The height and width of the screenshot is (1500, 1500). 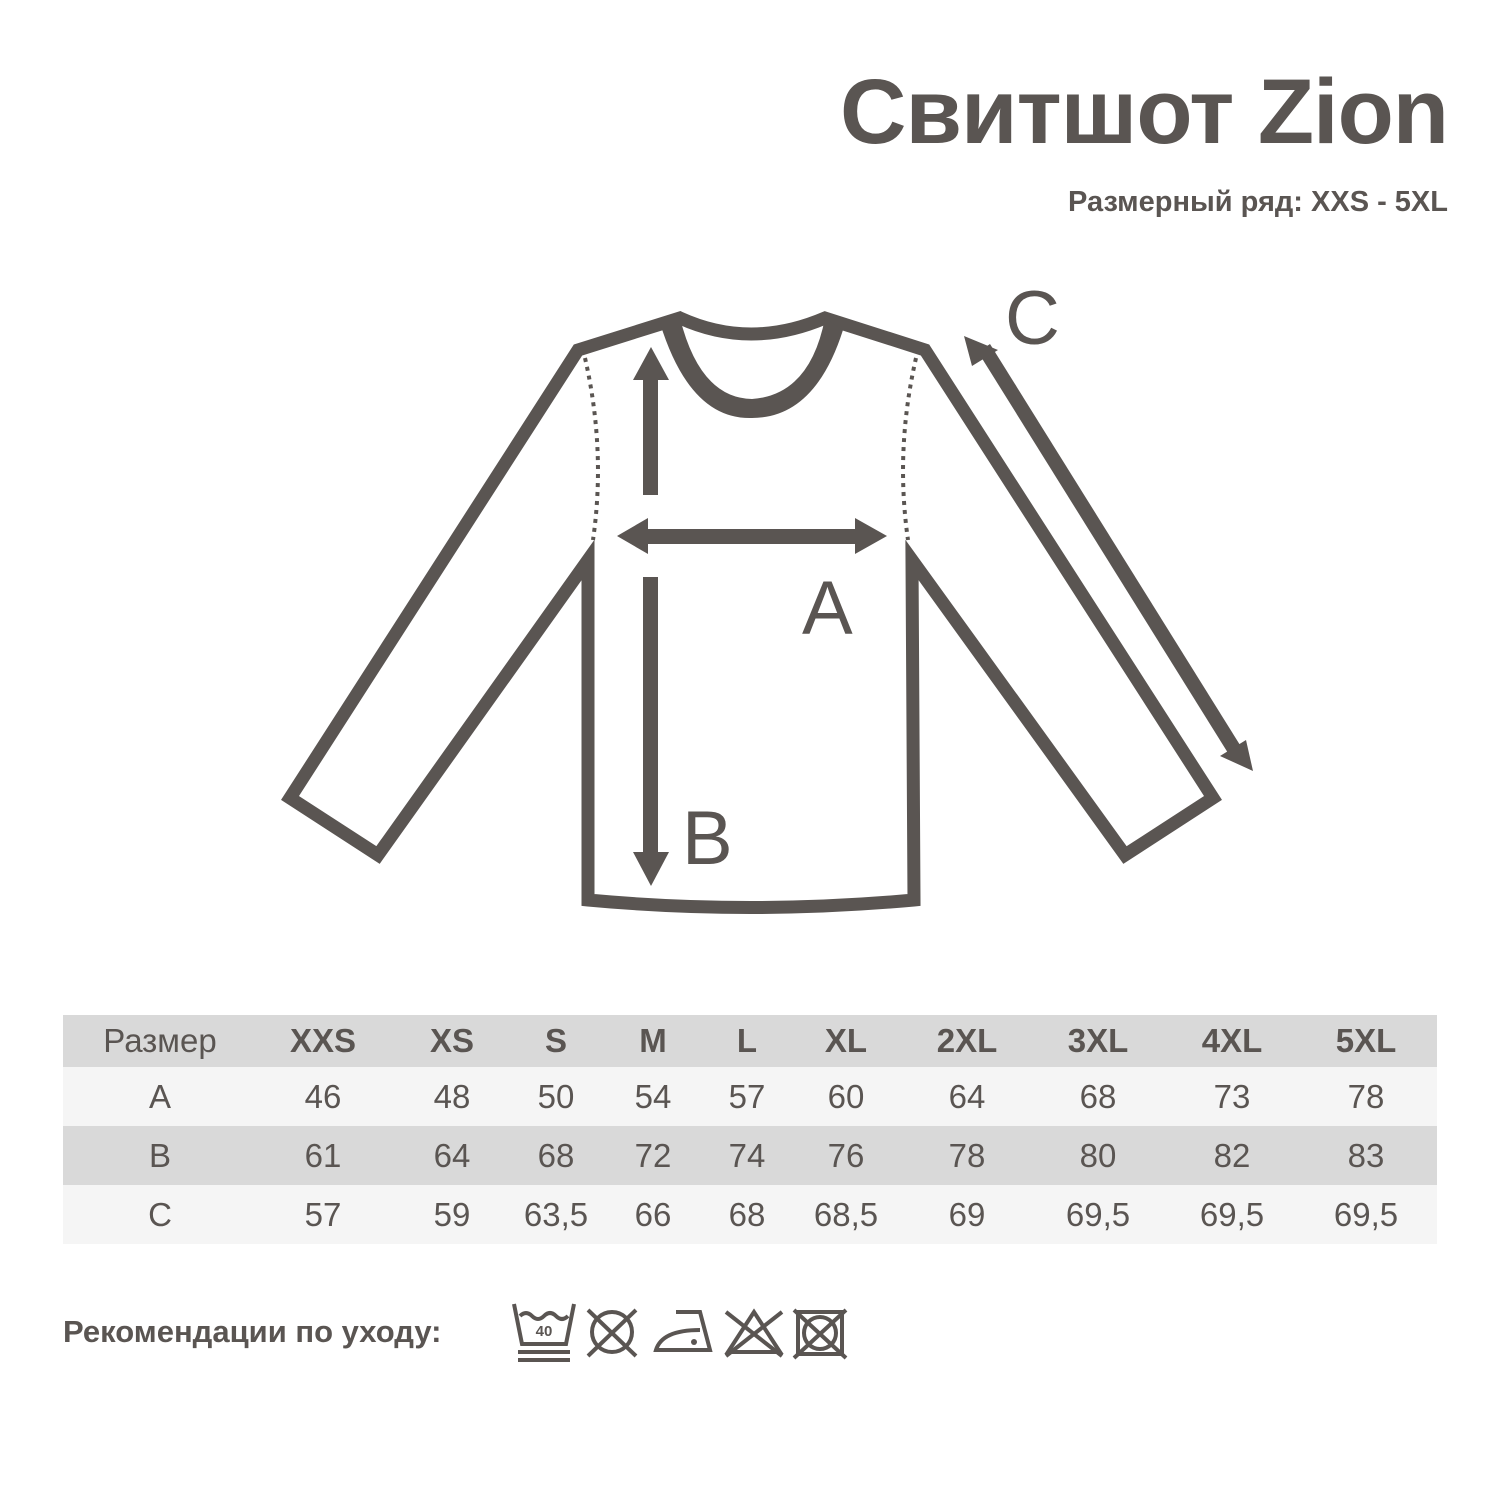 I want to click on arrow-a-left-head, so click(x=632, y=536).